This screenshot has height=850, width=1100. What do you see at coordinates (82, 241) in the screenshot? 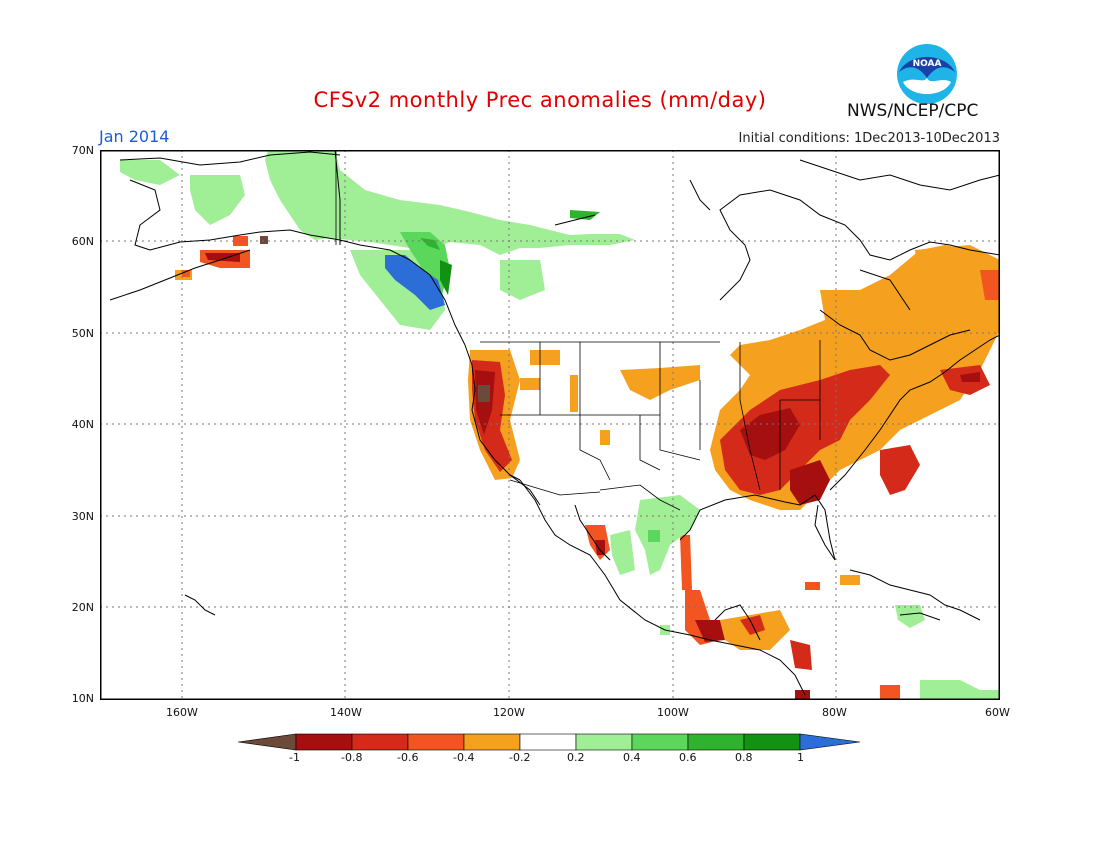
I see `lat-label-60n: 60N` at bounding box center [82, 241].